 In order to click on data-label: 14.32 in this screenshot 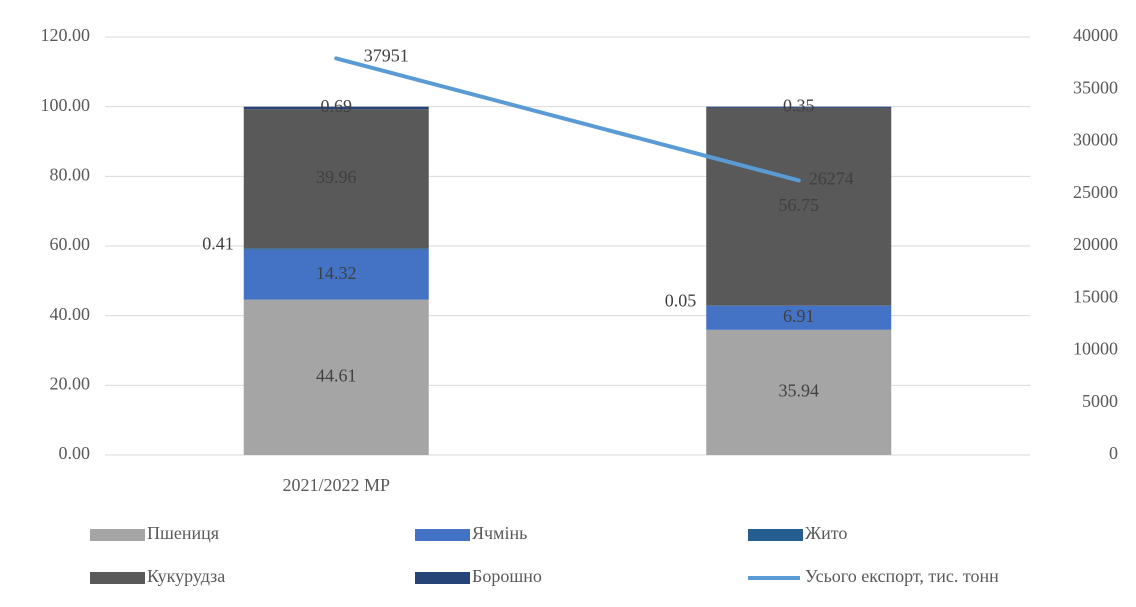, I will do `click(336, 273)`.